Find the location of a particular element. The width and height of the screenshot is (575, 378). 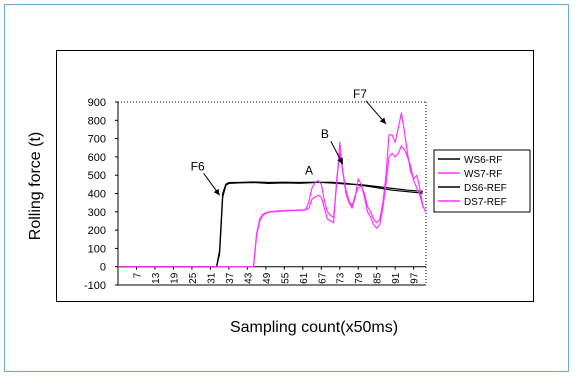

x-tick-label: 85 is located at coordinates (378, 278).